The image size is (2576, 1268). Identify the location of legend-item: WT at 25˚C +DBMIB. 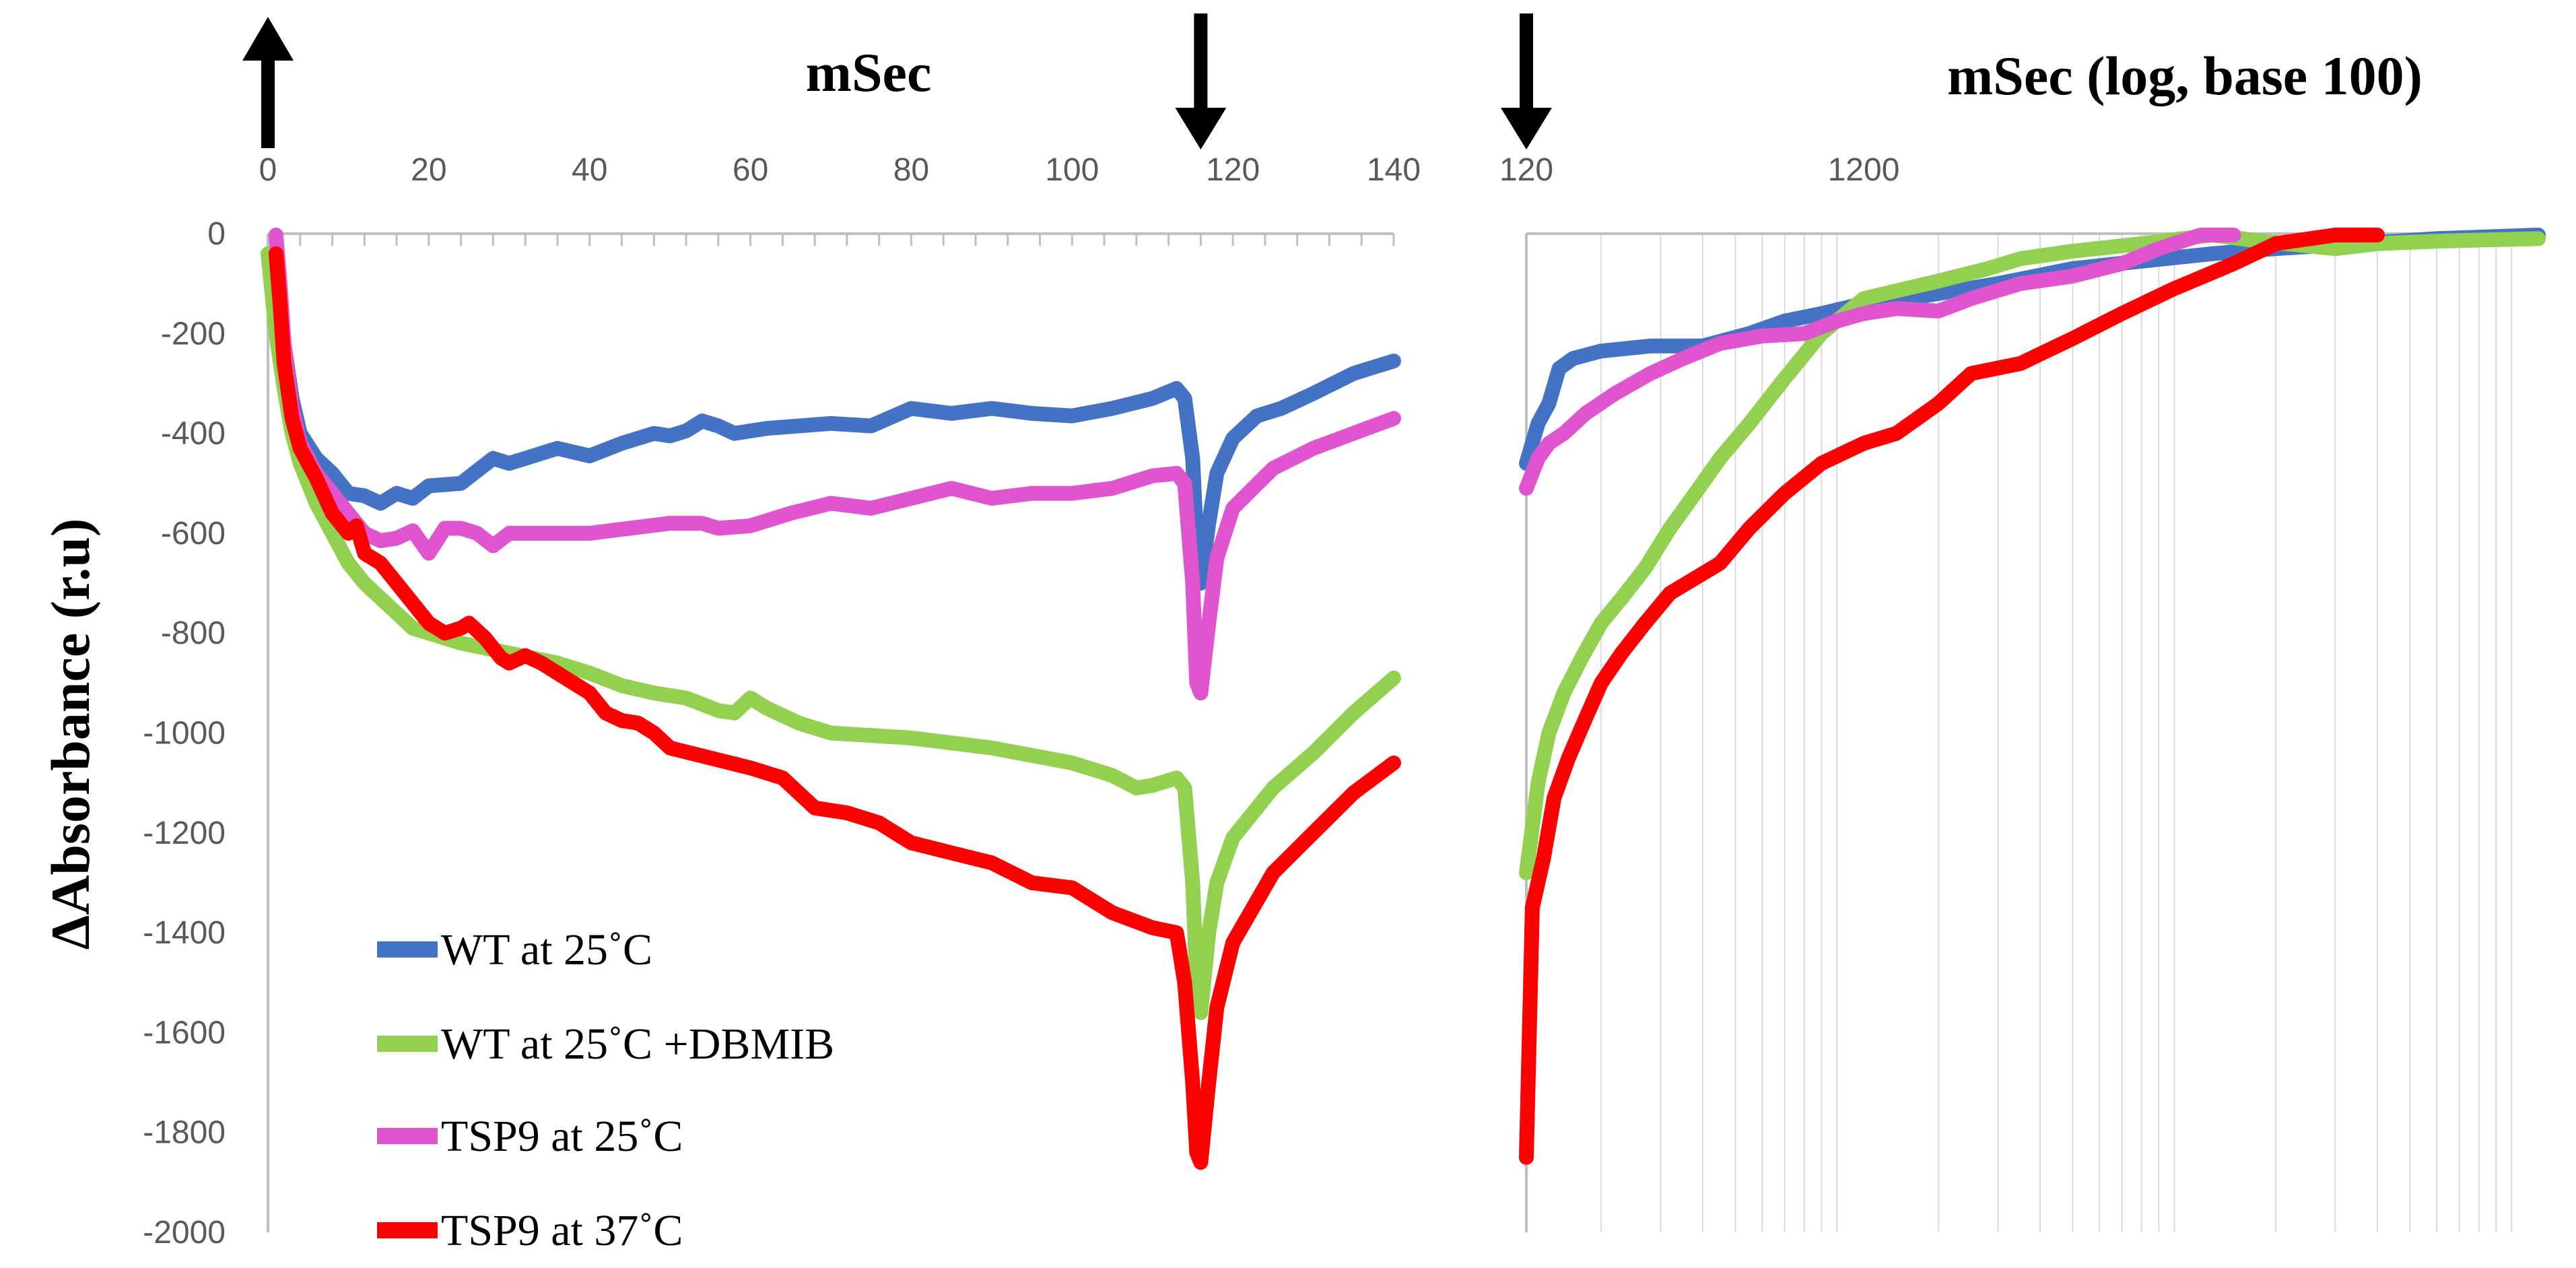
(605, 1044).